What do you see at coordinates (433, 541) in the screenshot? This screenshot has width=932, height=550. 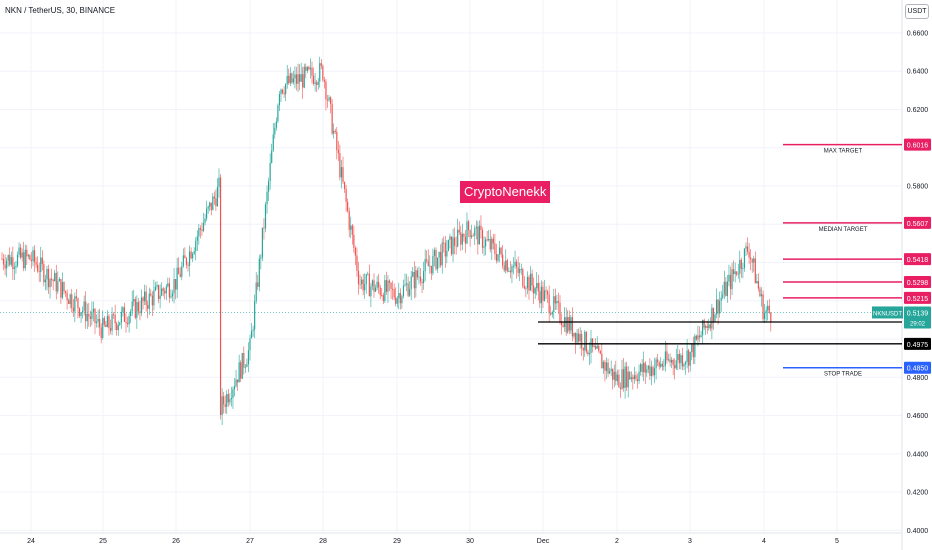 I see `time-axis: 24 25 26 27 28 29 30 Dec 2 3 4 5` at bounding box center [433, 541].